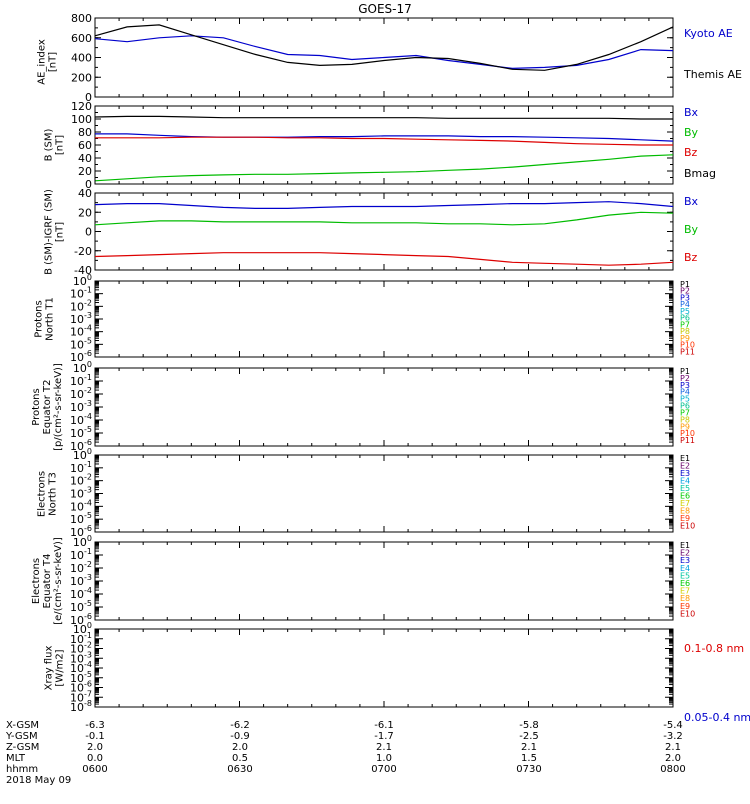 The width and height of the screenshot is (750, 804). Describe the element at coordinates (22, 769) in the screenshot. I see `ephemeris-label: hhmm` at that location.